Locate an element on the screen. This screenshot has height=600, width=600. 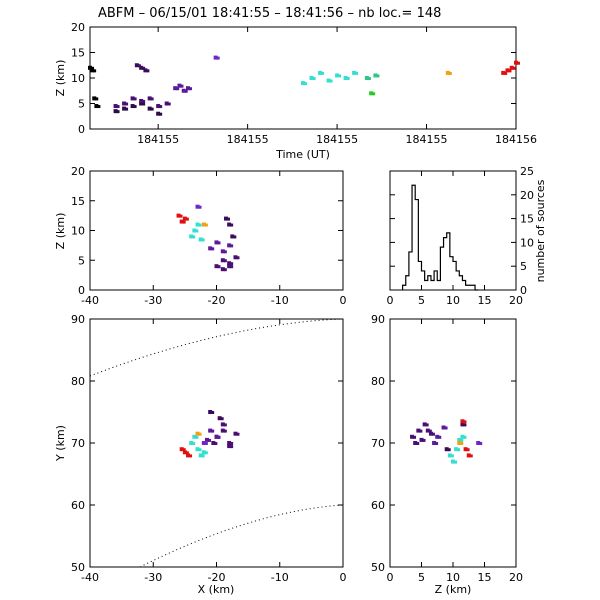
y-tick-label: 15 is located at coordinates (527, 219).